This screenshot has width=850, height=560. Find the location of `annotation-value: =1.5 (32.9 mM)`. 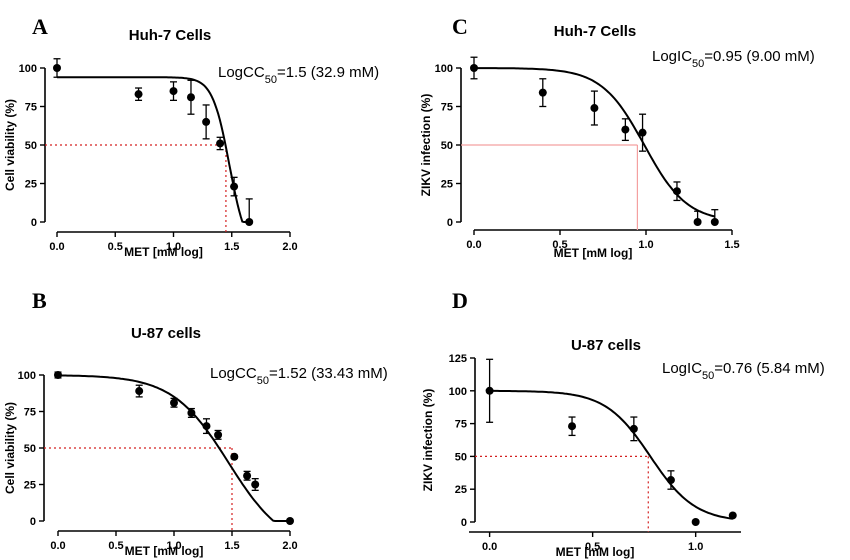

annotation-value: =1.5 (32.9 mM) is located at coordinates (328, 72).